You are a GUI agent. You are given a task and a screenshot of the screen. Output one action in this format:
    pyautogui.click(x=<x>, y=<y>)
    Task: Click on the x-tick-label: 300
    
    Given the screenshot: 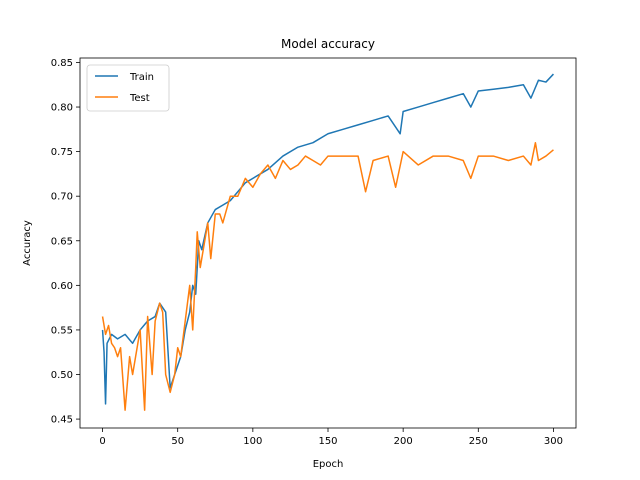 What is the action you would take?
    pyautogui.click(x=553, y=441)
    